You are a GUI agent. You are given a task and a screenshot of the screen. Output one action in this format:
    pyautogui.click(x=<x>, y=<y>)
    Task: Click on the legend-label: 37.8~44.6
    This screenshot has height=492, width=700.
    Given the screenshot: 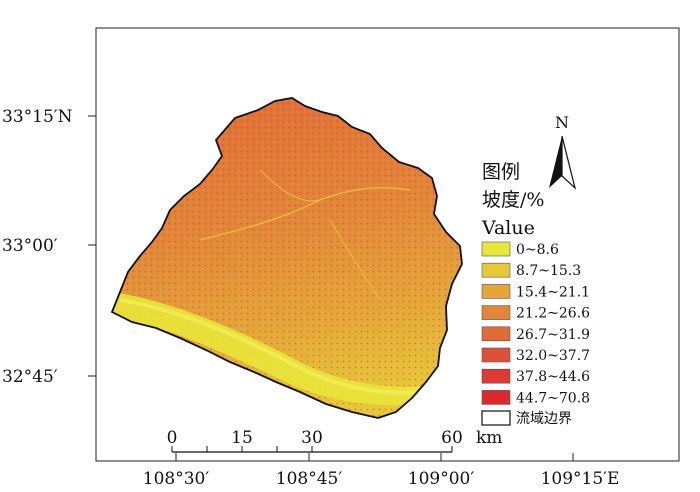 What is the action you would take?
    pyautogui.click(x=553, y=377)
    